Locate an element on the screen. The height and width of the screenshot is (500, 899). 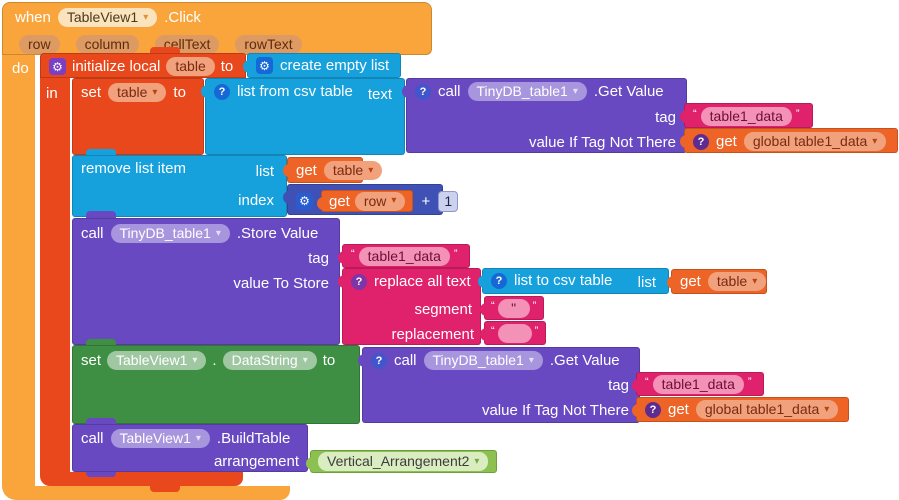
build-block-top-tab is located at coordinates (101, 421).